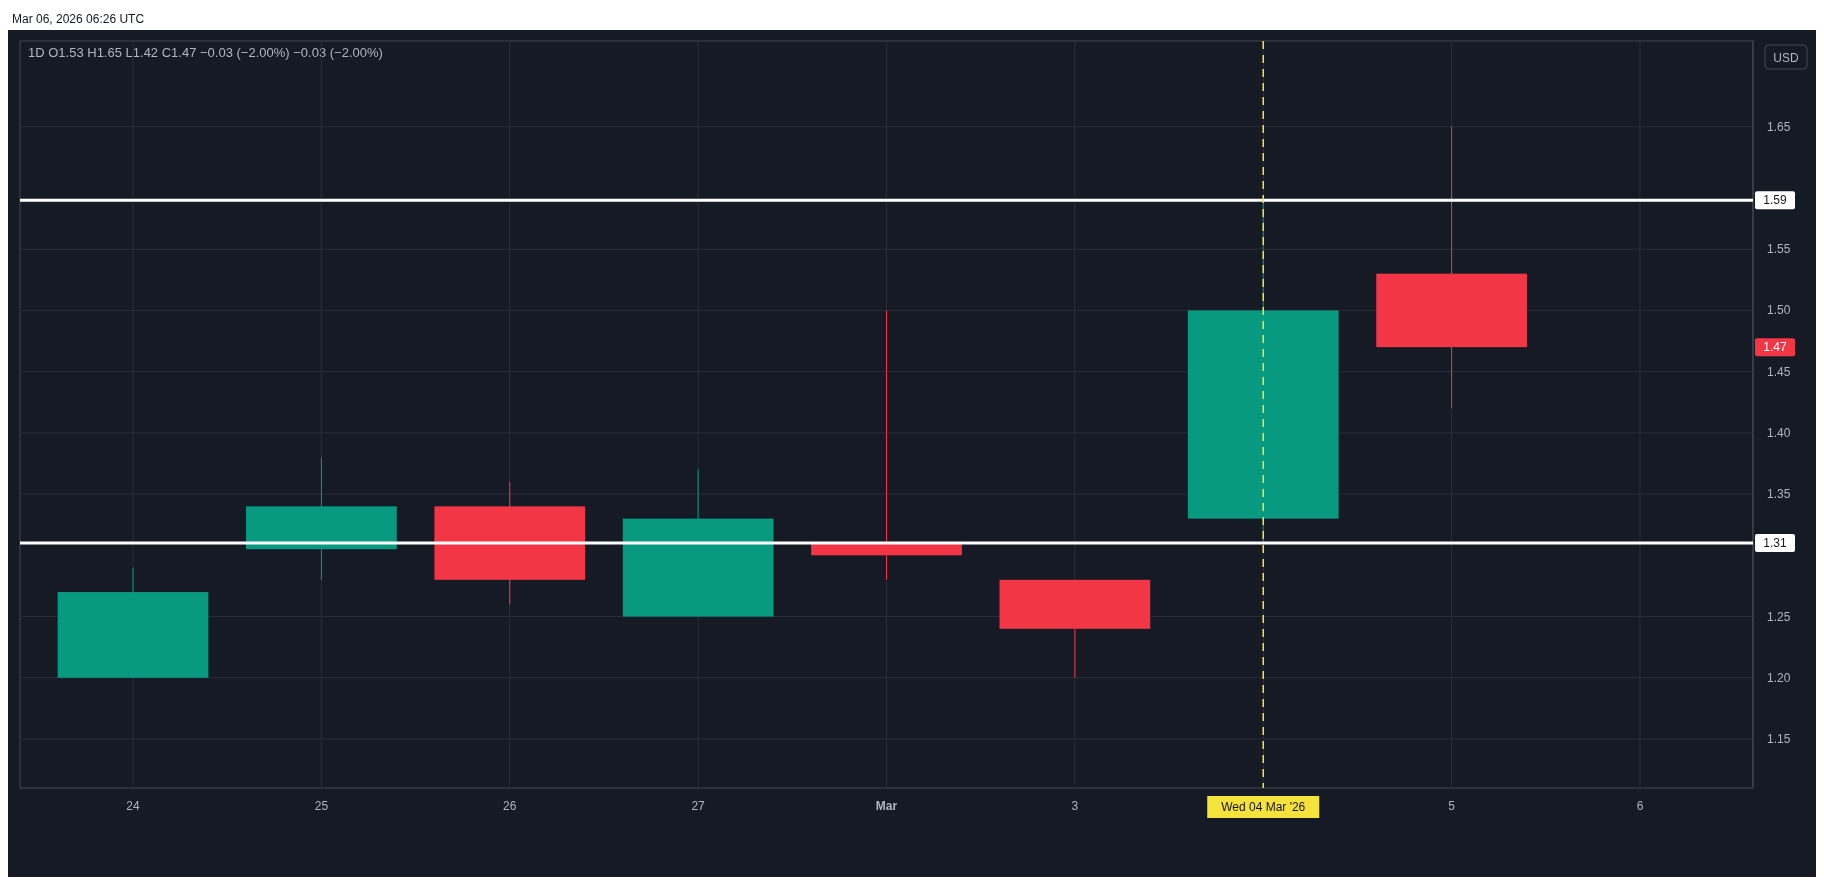 The height and width of the screenshot is (885, 1824). What do you see at coordinates (1786, 58) in the screenshot?
I see `text: USD` at bounding box center [1786, 58].